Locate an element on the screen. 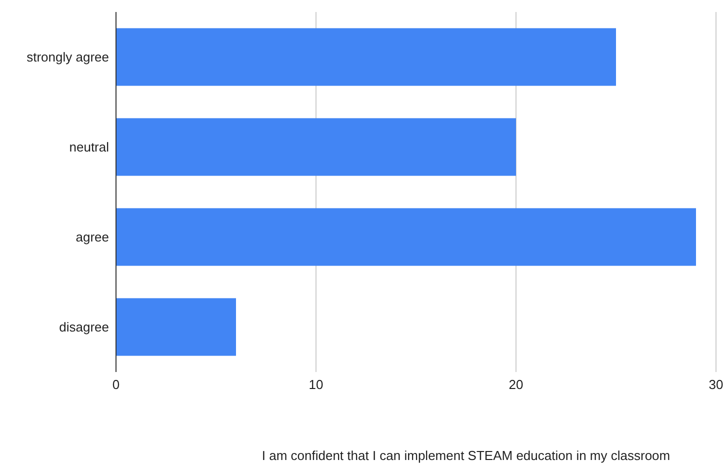 This screenshot has height=467, width=728. x-tick-label: 0 is located at coordinates (116, 384).